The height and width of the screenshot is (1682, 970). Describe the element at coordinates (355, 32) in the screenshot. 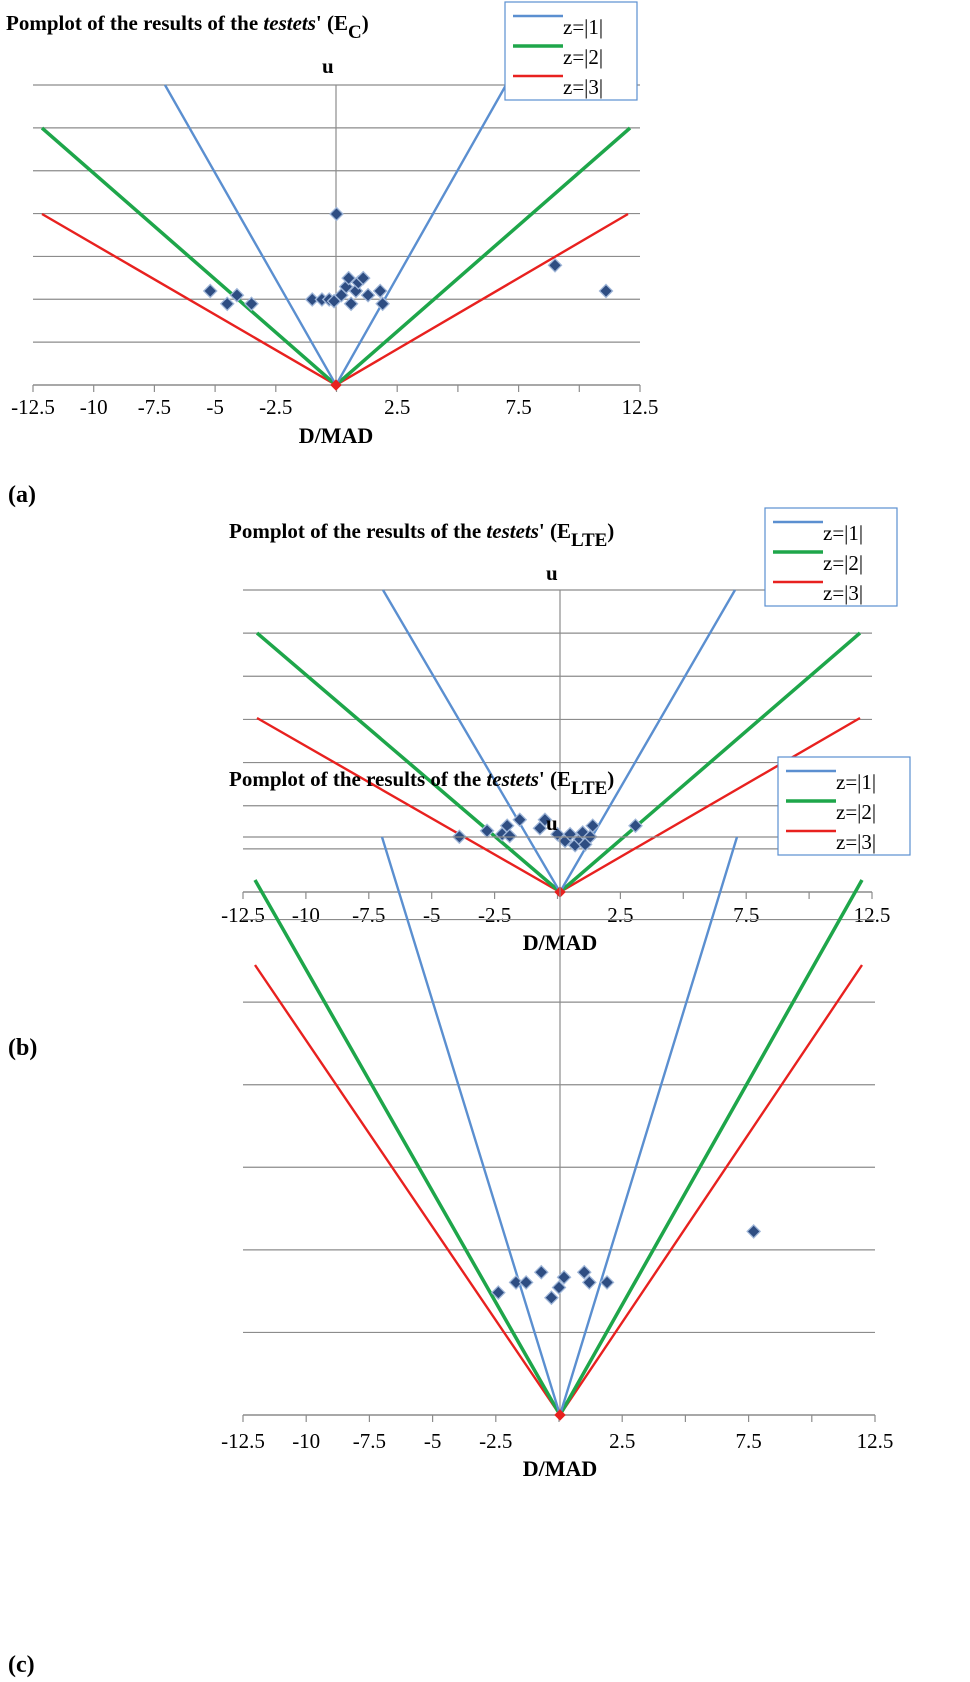

I see `title-subscript: C` at that location.